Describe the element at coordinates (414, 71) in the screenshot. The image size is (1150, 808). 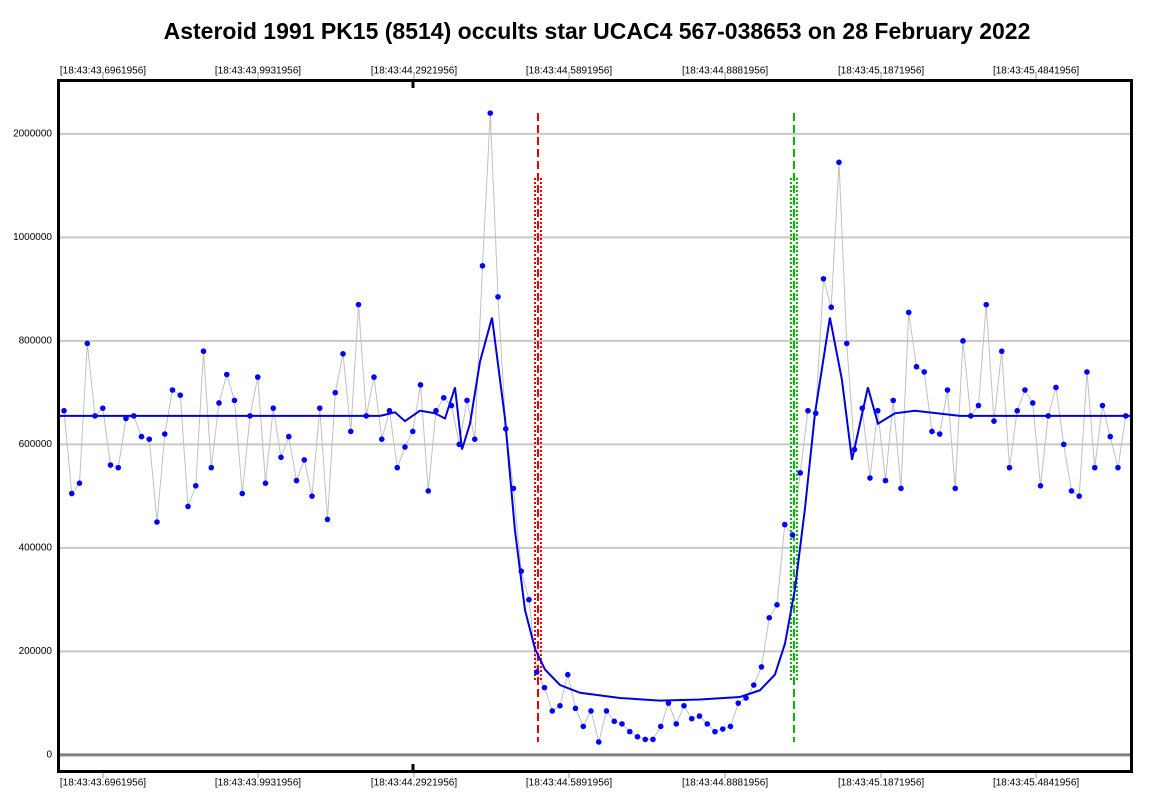
I see `x-tick-label-top: [18:43:44.2921956]` at that location.